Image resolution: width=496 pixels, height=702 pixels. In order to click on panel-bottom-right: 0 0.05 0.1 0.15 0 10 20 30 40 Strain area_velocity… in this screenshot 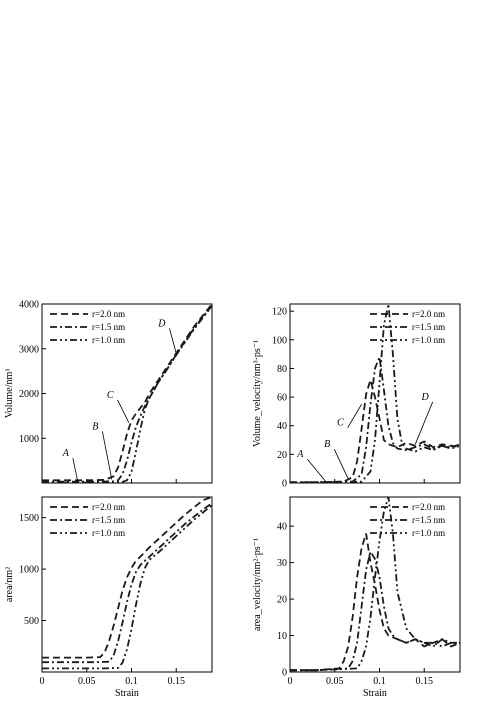, I will do `click(356, 597)`.